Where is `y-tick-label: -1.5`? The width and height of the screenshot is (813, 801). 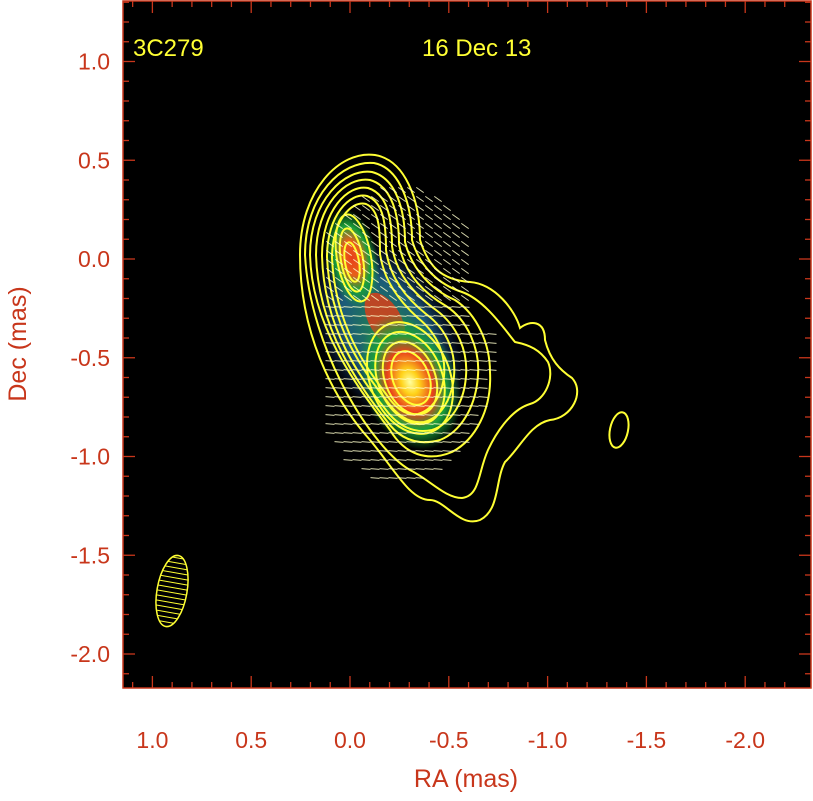
y-tick-label: -1.5 is located at coordinates (90, 555).